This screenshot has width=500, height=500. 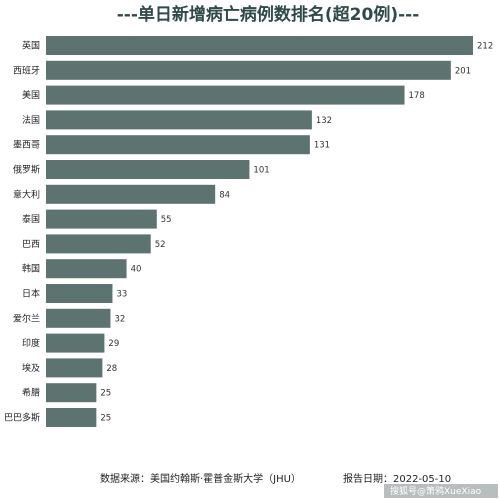 I want to click on category-label: 西班牙, so click(x=26, y=70).